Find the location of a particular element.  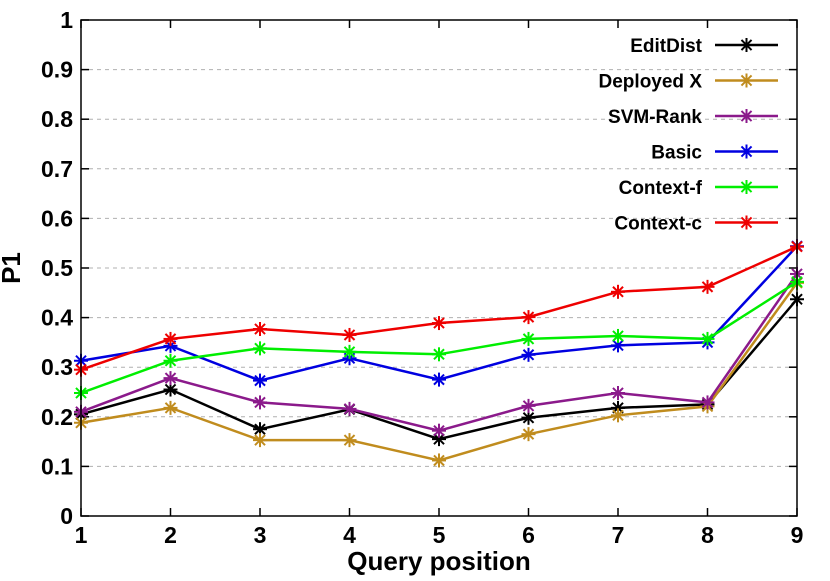

x-tick-label: 1 is located at coordinates (81, 535).